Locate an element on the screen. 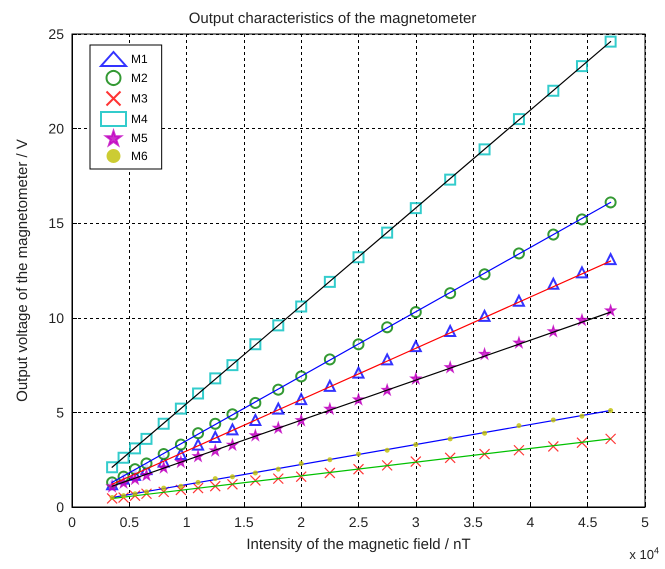 The height and width of the screenshot is (569, 665). legend-label: M3 is located at coordinates (139, 99).